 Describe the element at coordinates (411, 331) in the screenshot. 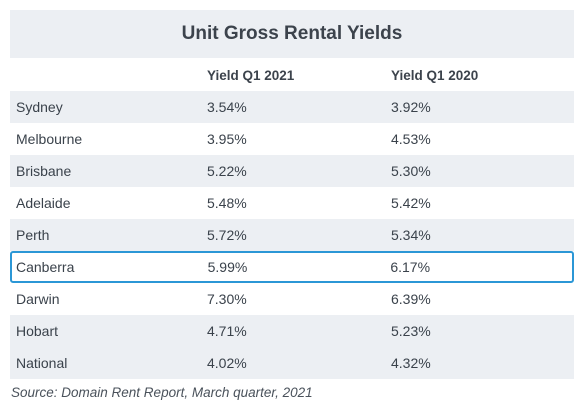

I see `yield-2020-cell: 5.23%` at that location.